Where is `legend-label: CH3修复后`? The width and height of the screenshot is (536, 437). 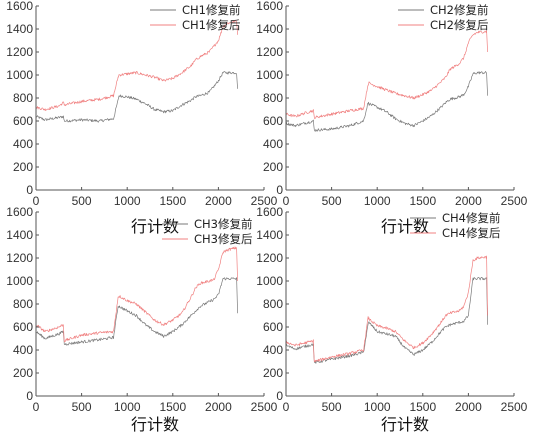
legend-label: CH3修复后 is located at coordinates (223, 239).